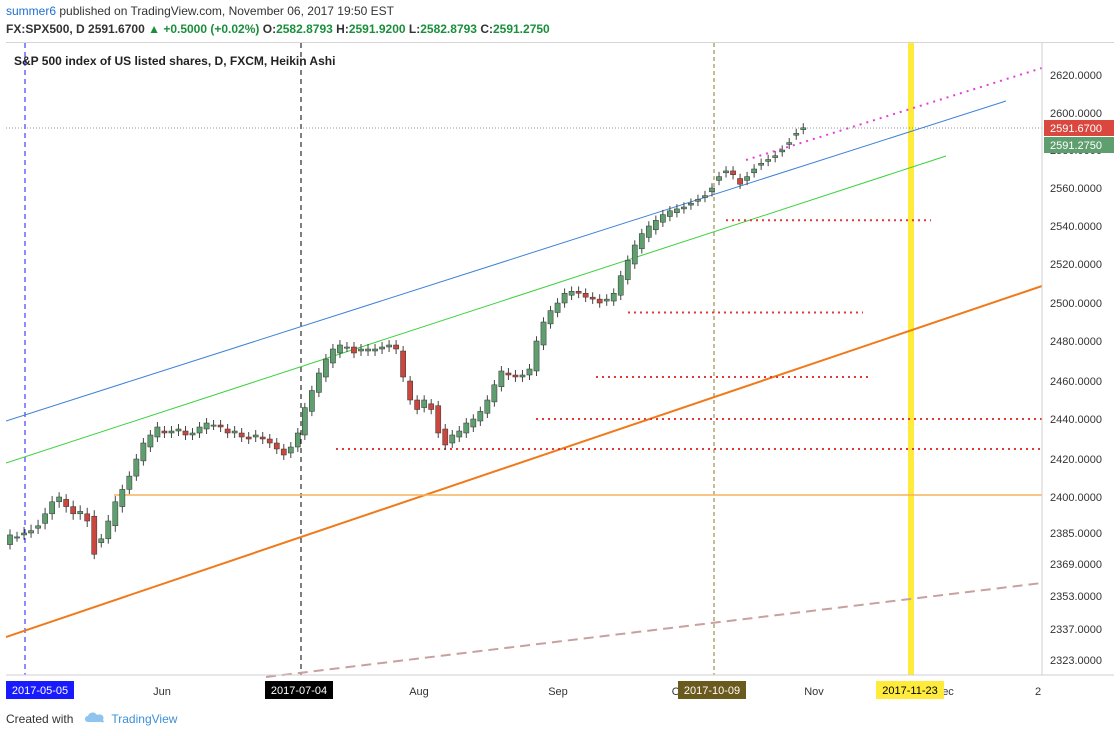  What do you see at coordinates (1076, 661) in the screenshot?
I see `price-tick-label: 2323.0000` at bounding box center [1076, 661].